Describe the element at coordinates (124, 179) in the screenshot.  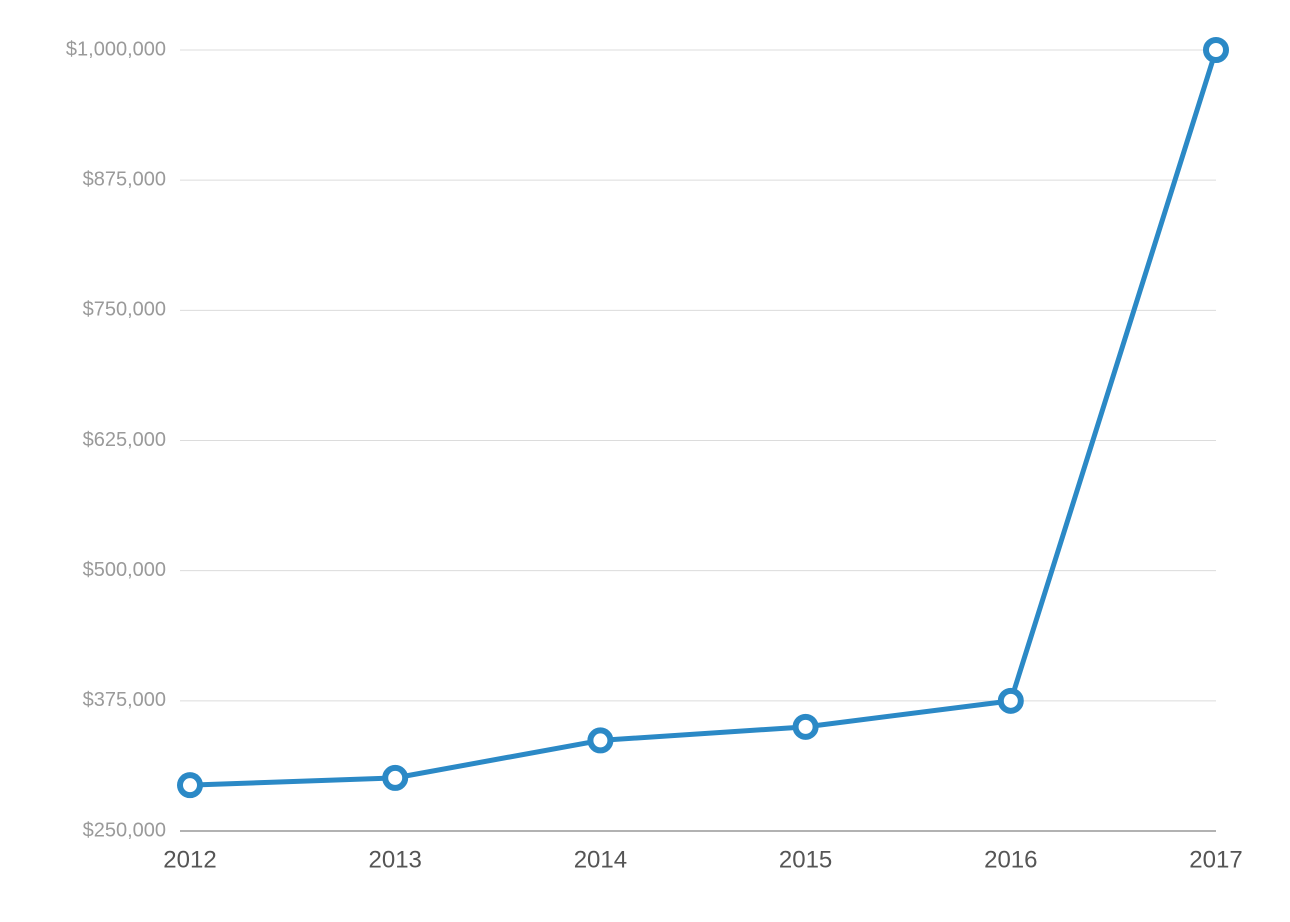
I see `y-tick-label: $875,000` at that location.